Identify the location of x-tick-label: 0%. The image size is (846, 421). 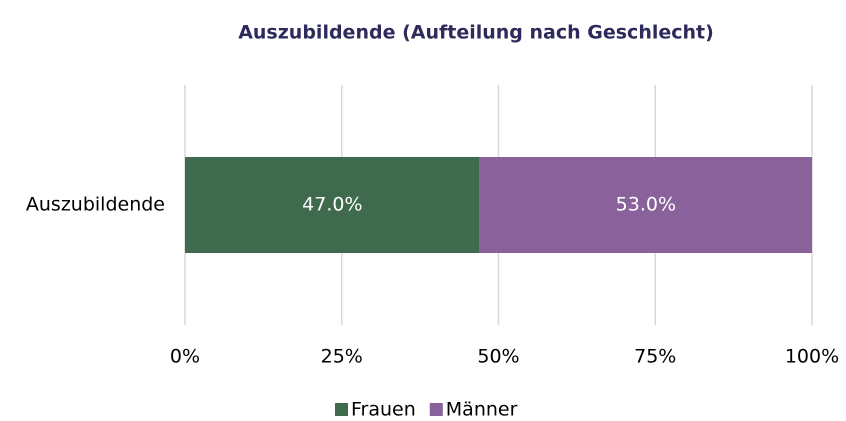
(185, 357).